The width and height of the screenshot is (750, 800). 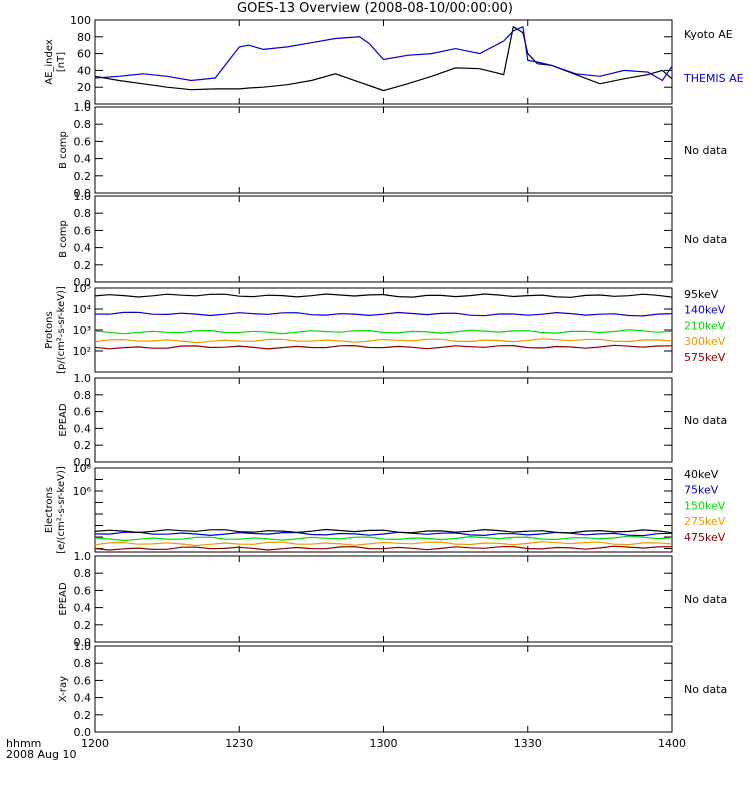 I want to click on y-axis-label: [e/(cm²-s-sr-keV)], so click(x=61, y=510).